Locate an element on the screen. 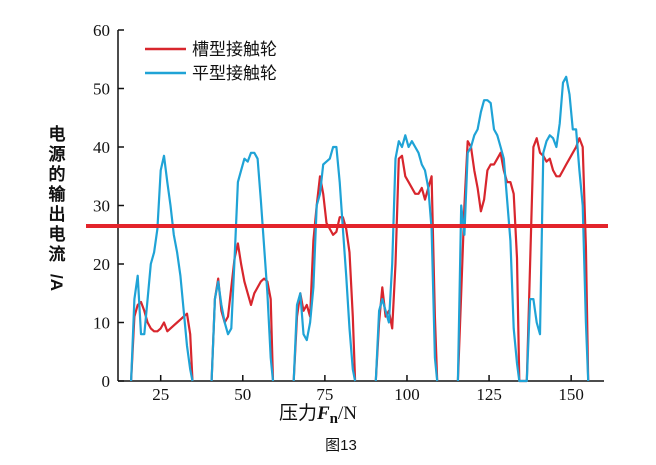 The width and height of the screenshot is (656, 465). y-tick-label: 30 is located at coordinates (101, 206).